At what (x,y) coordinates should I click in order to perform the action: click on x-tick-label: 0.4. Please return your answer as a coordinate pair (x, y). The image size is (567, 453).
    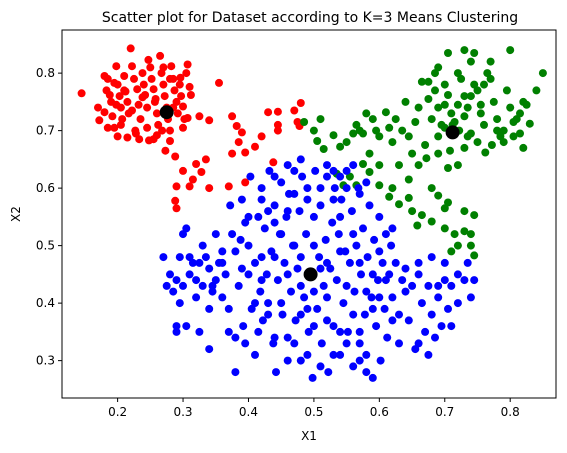
    Looking at the image, I should click on (248, 412).